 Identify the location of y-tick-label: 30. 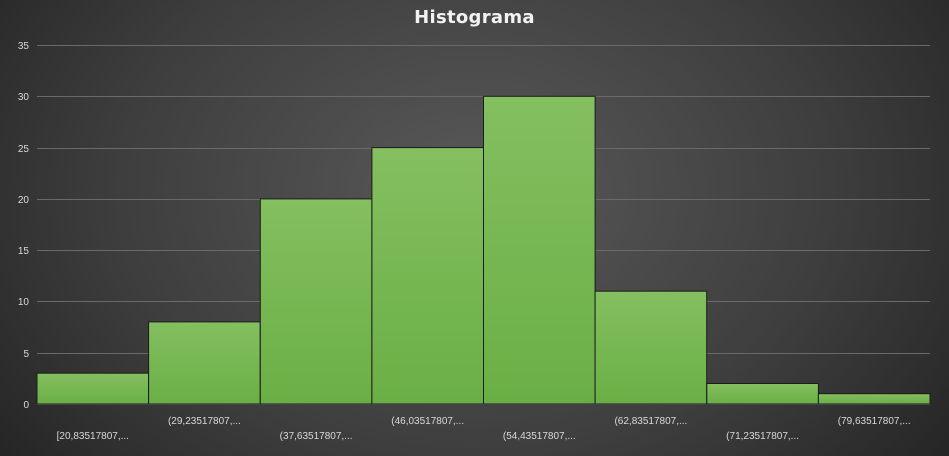
(24, 97).